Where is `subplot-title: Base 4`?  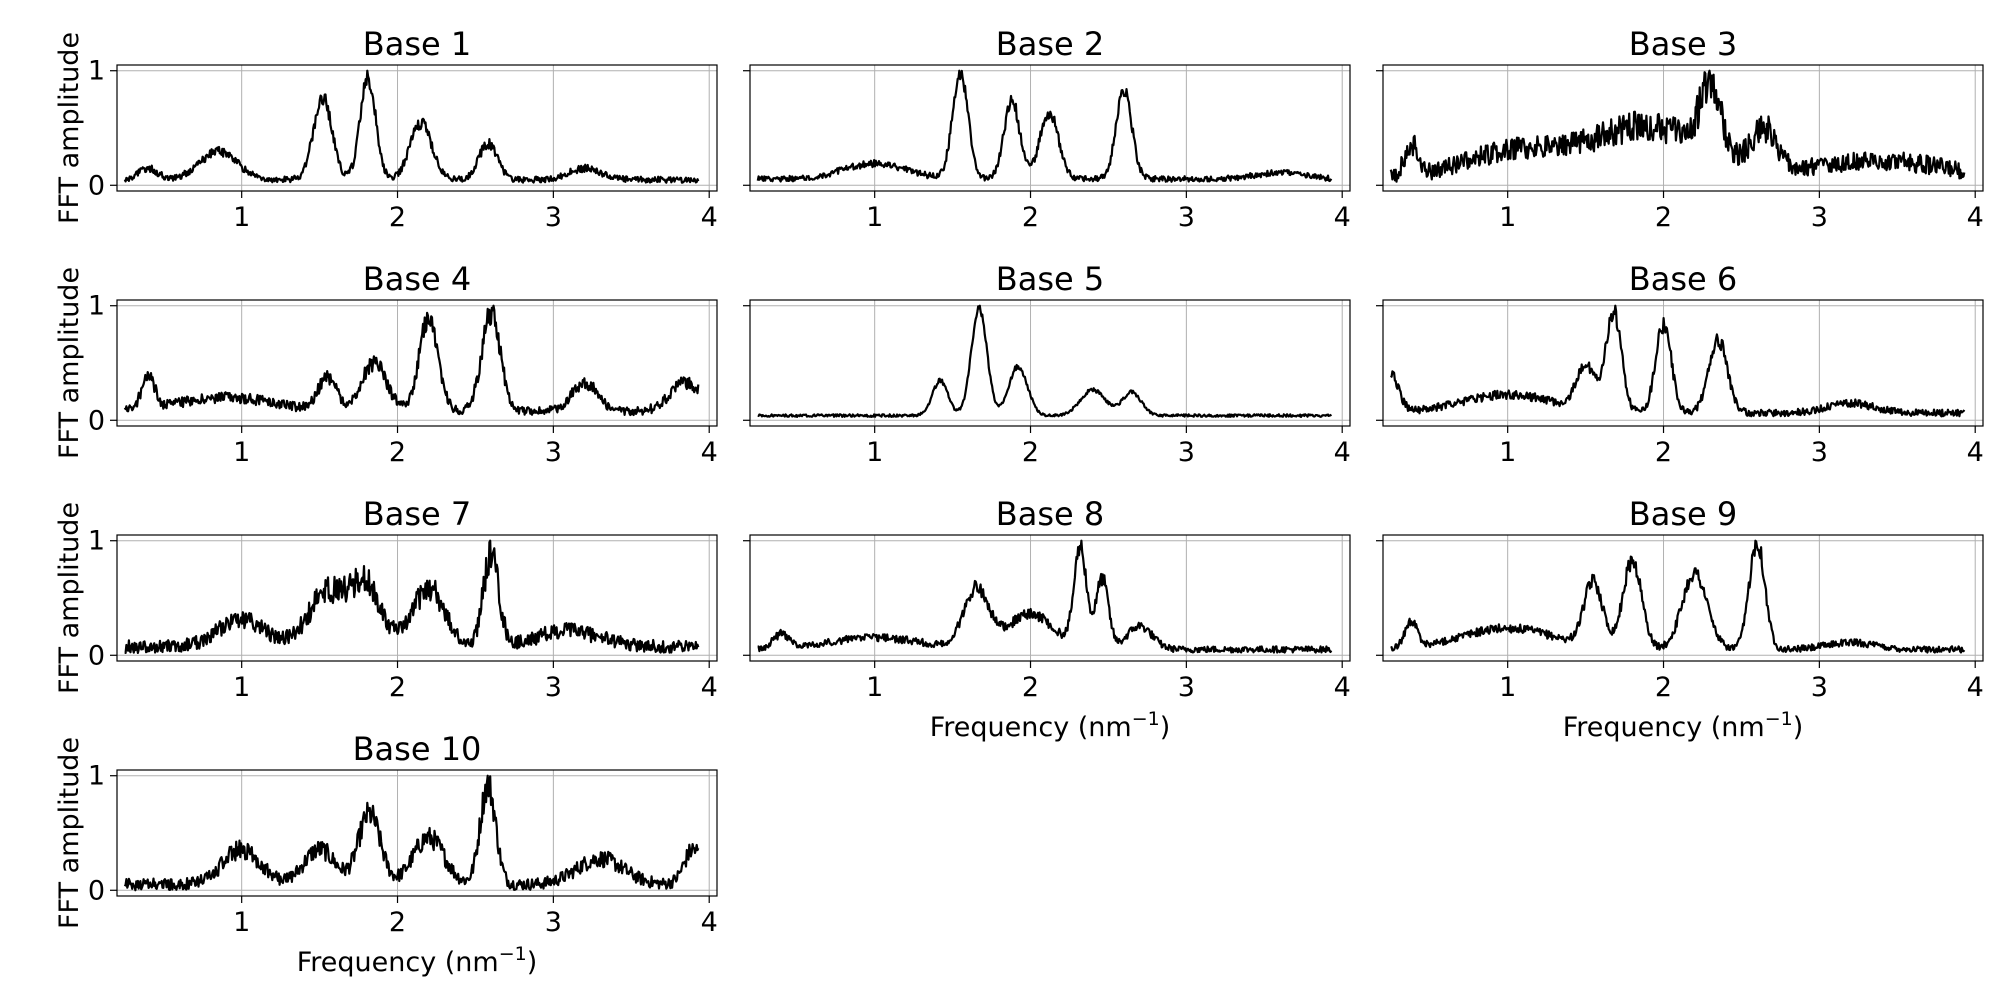
subplot-title: Base 4 is located at coordinates (417, 279).